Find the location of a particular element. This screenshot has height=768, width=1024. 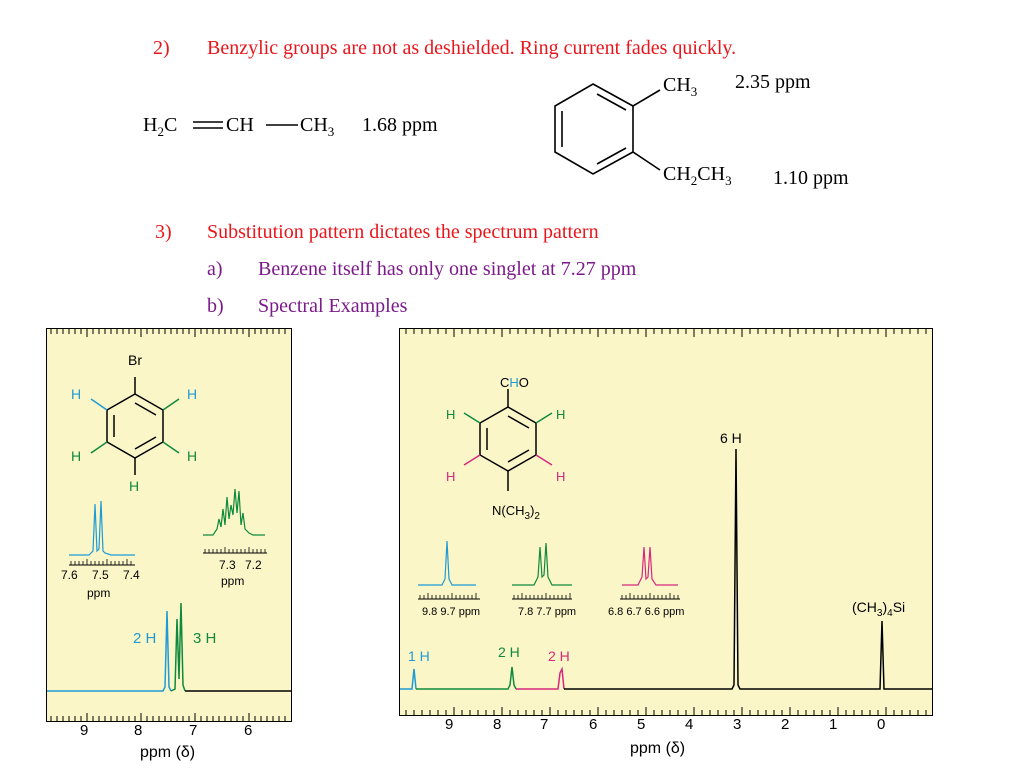

right-axis-tick-3: 3 is located at coordinates (737, 724).